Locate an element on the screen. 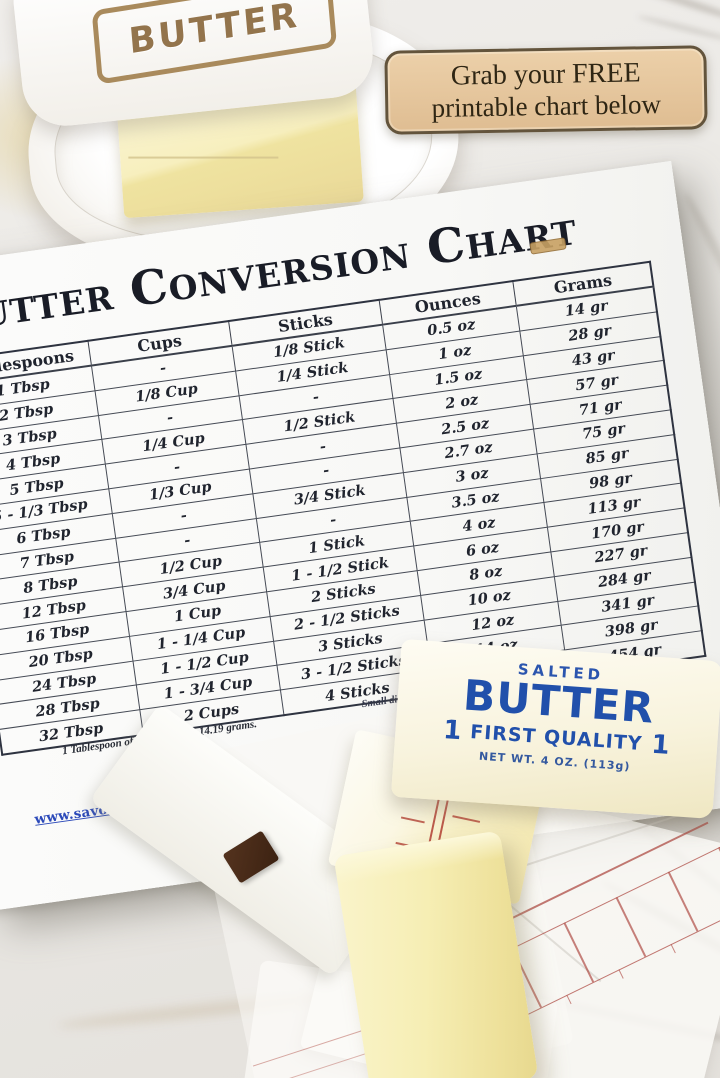 The image size is (720, 1078). banner-line-2: printable chart below is located at coordinates (546, 105).